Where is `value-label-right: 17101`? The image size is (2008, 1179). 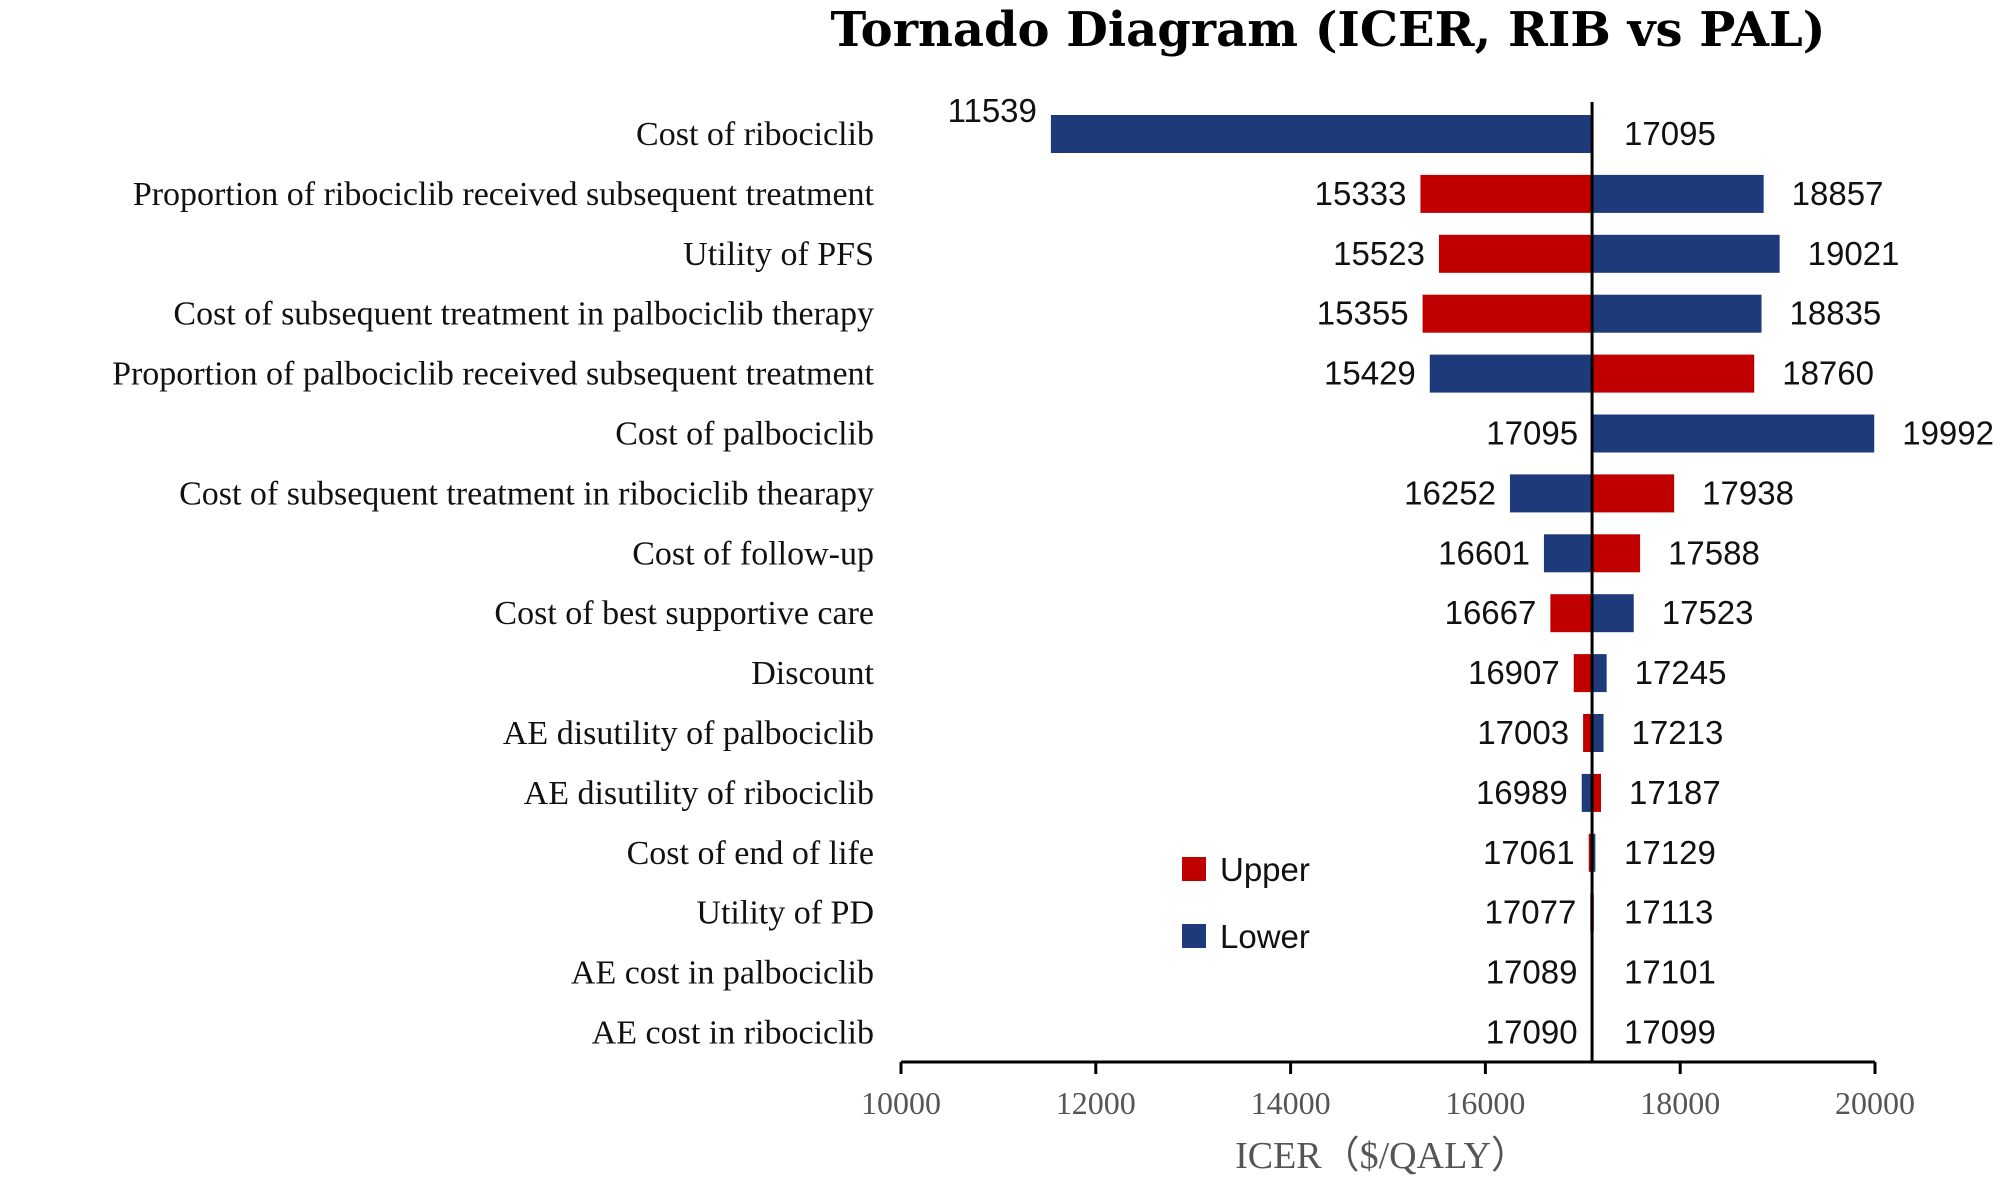
value-label-right: 17101 is located at coordinates (1670, 972).